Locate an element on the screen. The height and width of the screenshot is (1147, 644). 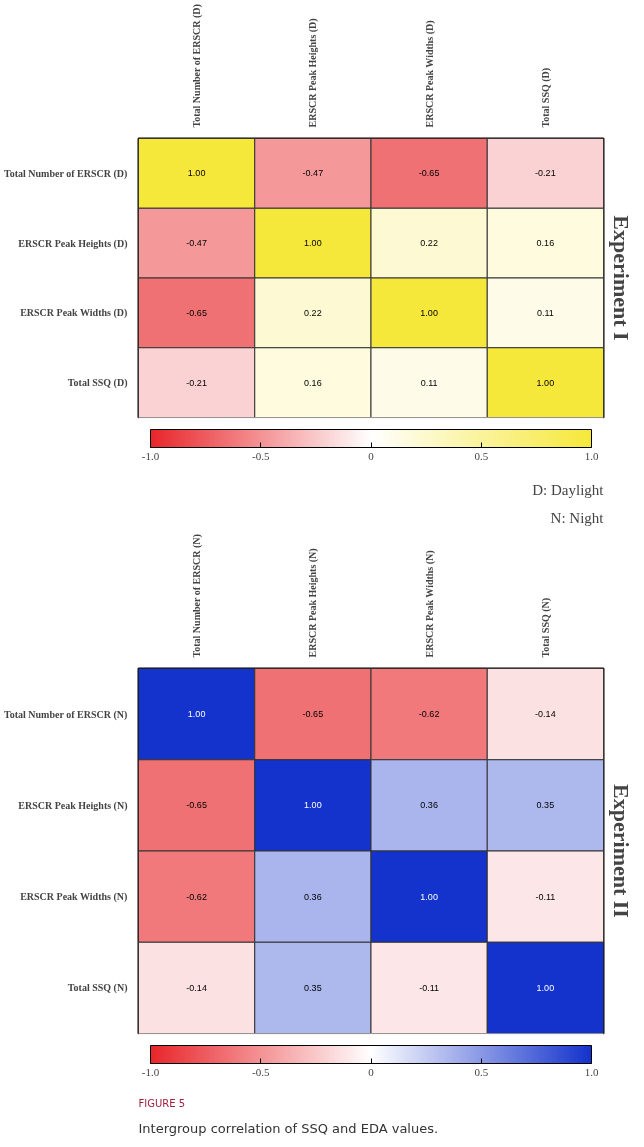
text: N: Night is located at coordinates (577, 517).